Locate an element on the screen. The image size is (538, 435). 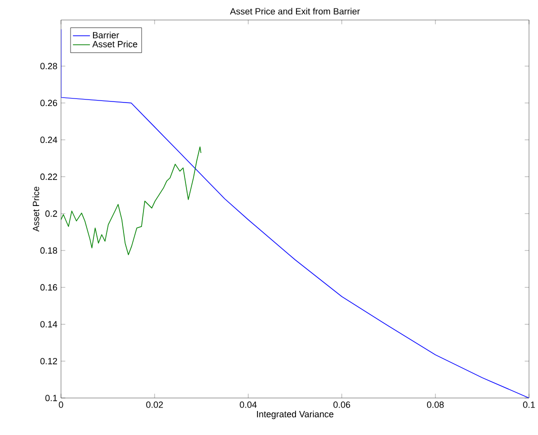
y-tick-label: 0.18 is located at coordinates (49, 250).